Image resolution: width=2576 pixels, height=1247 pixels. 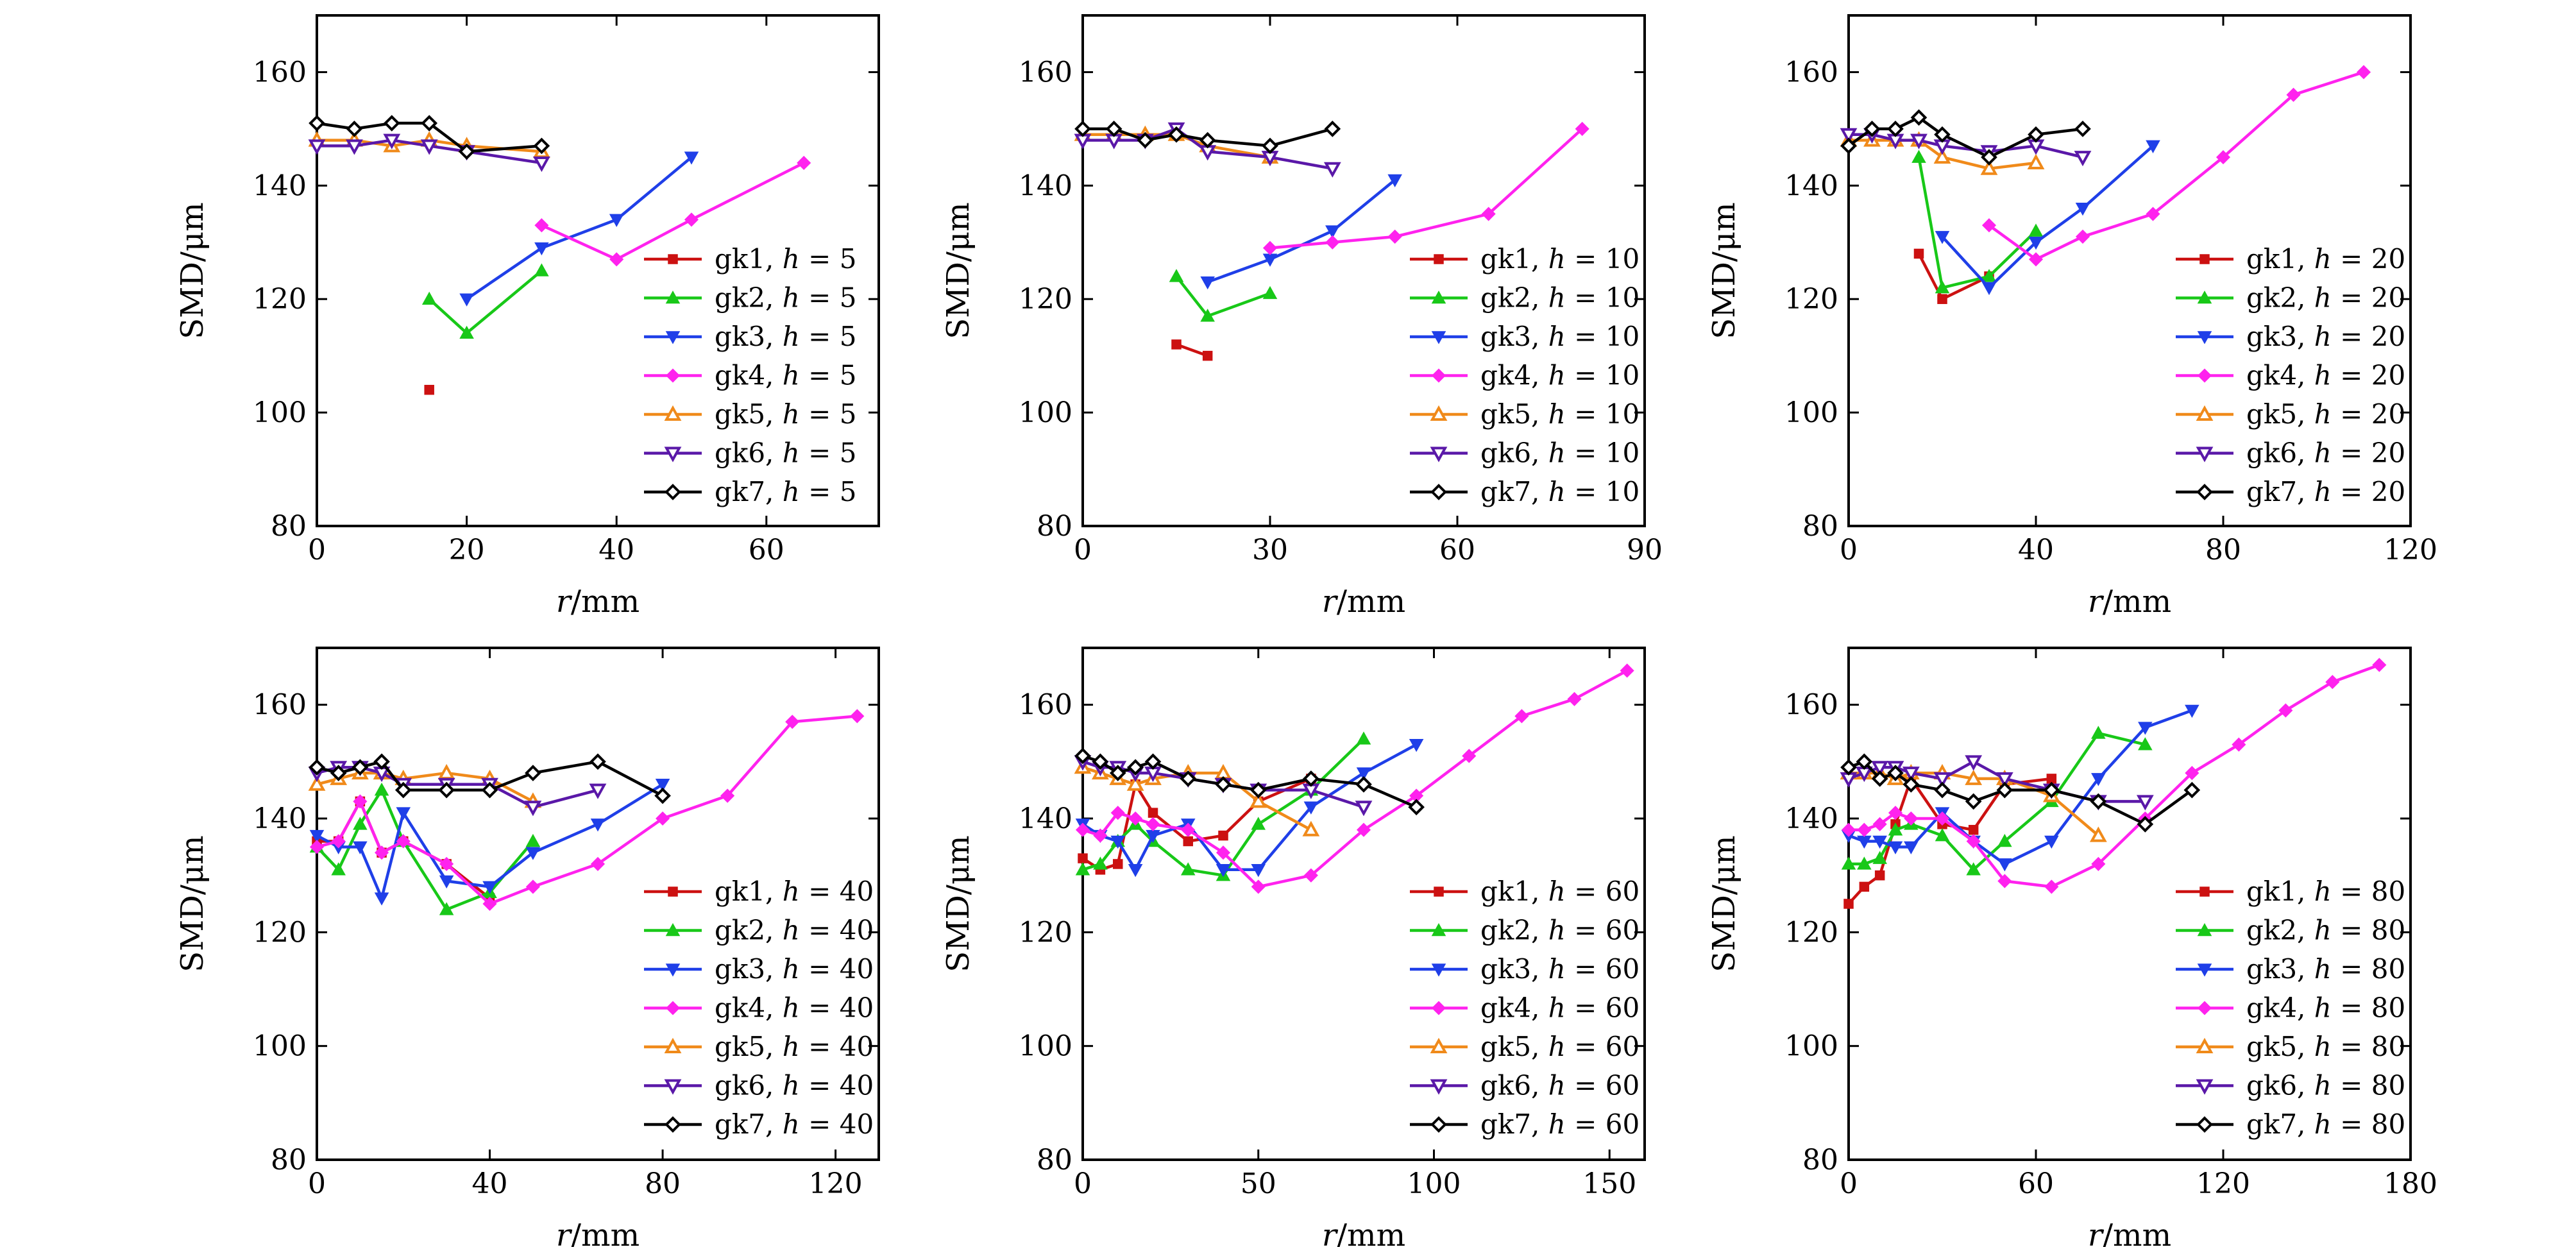 I want to click on series-line-gk2, so click(x=1223, y=808).